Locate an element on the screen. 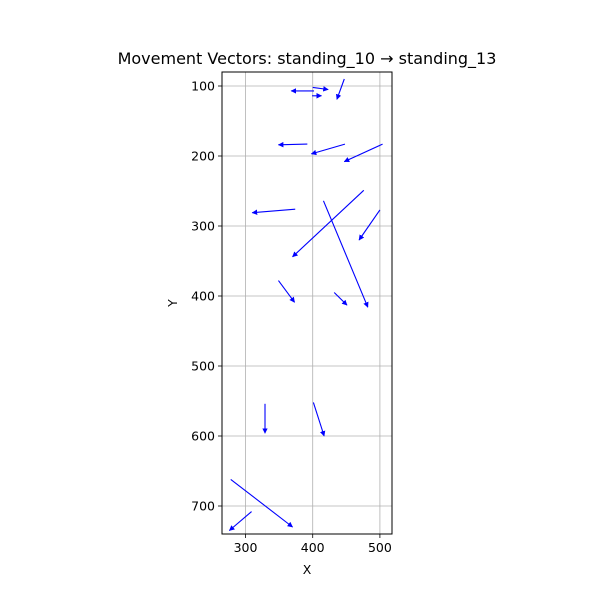 This screenshot has height=604, width=600. y-tick-label: 200 is located at coordinates (203, 156).